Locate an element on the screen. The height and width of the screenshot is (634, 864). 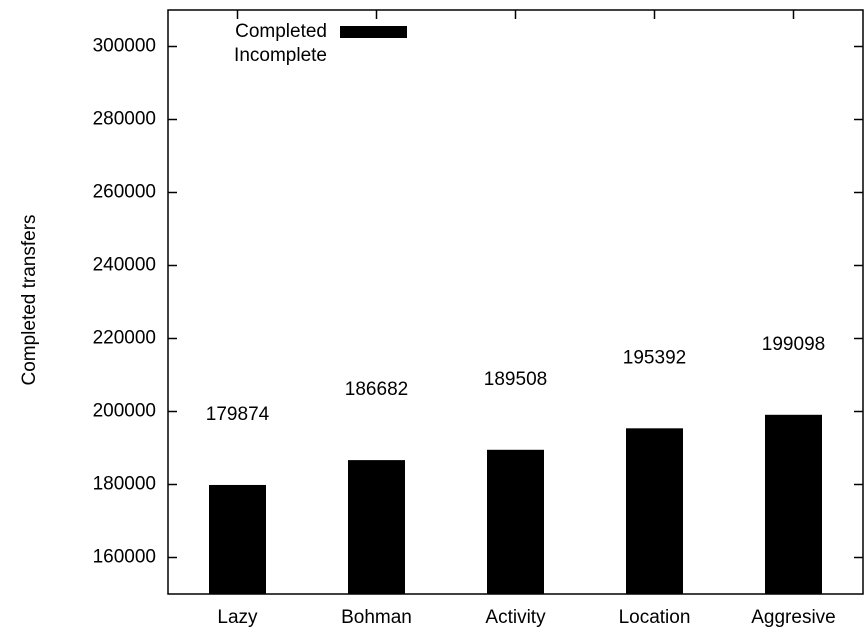
y-tick-label: 260000 is located at coordinates (124, 192).